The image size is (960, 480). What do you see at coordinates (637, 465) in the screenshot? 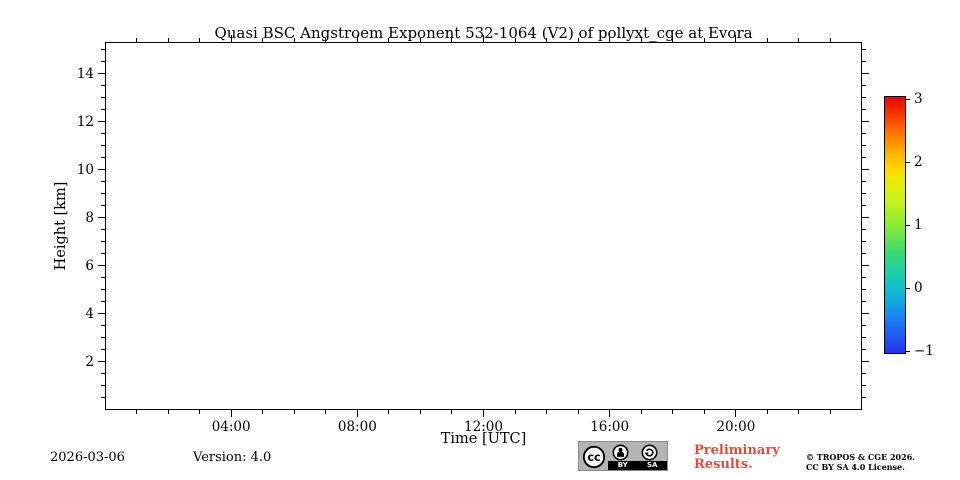
I see `cc-band: BY SA` at bounding box center [637, 465].